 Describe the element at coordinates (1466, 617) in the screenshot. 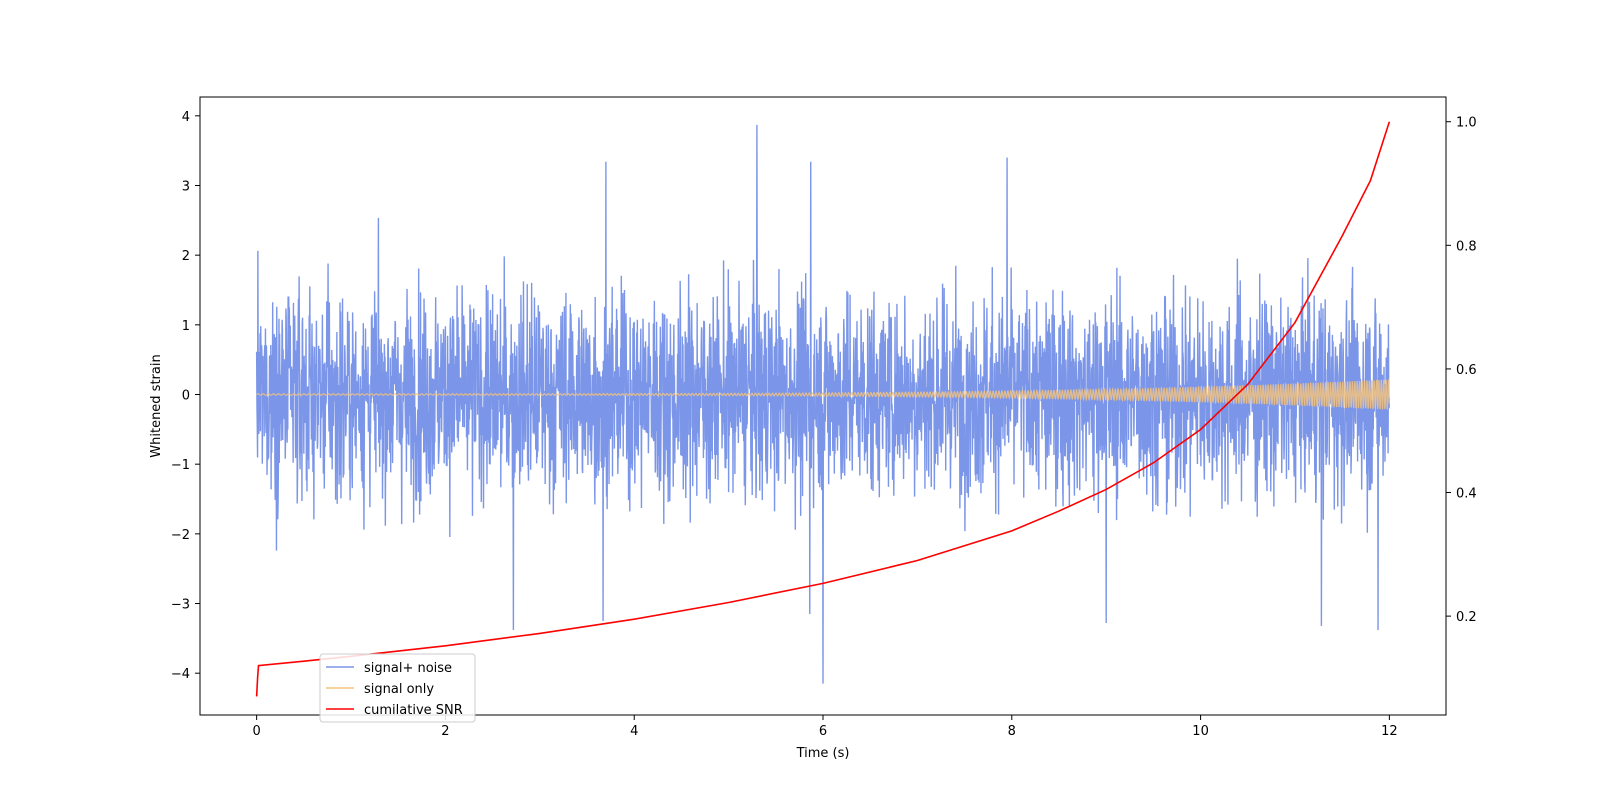

I see `right-tick-label: 0.2` at that location.